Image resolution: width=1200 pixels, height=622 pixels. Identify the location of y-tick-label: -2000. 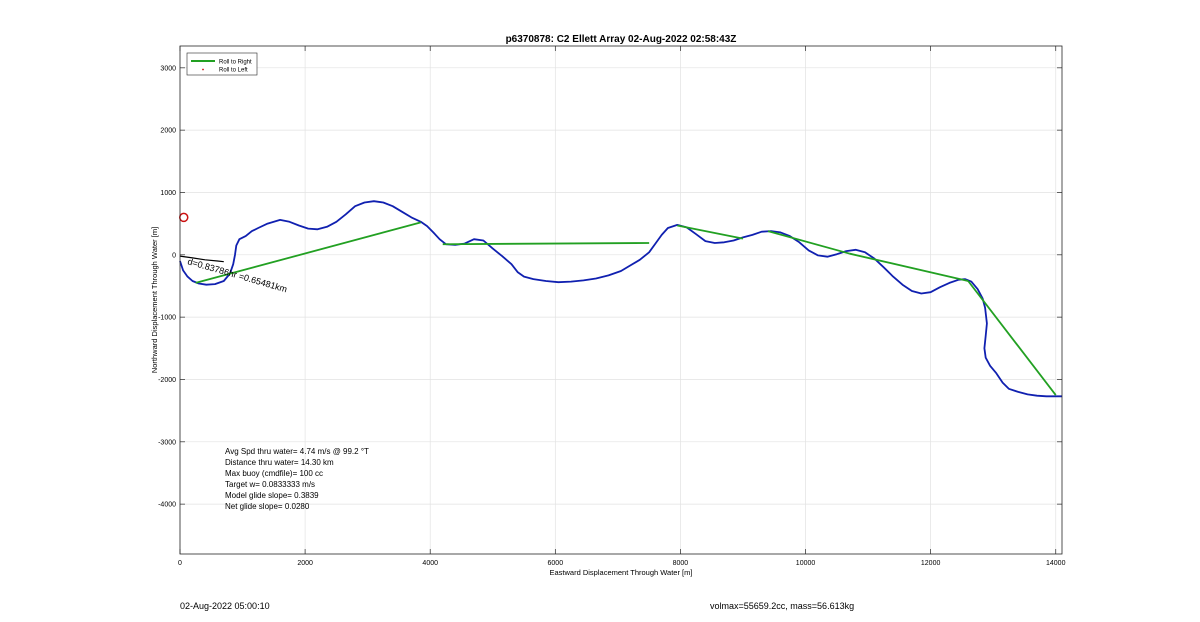
(167, 380).